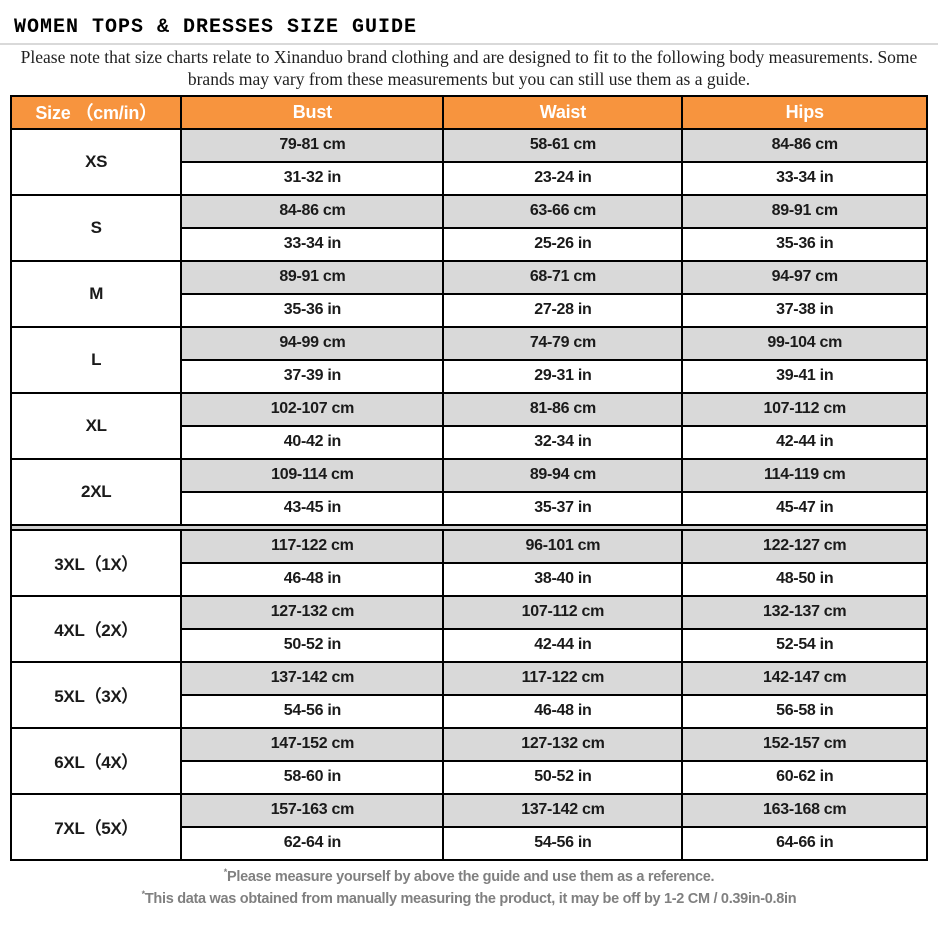  I want to click on page-title: WOMEN TOPS & DRESSES SIZE GUIDE, so click(216, 27).